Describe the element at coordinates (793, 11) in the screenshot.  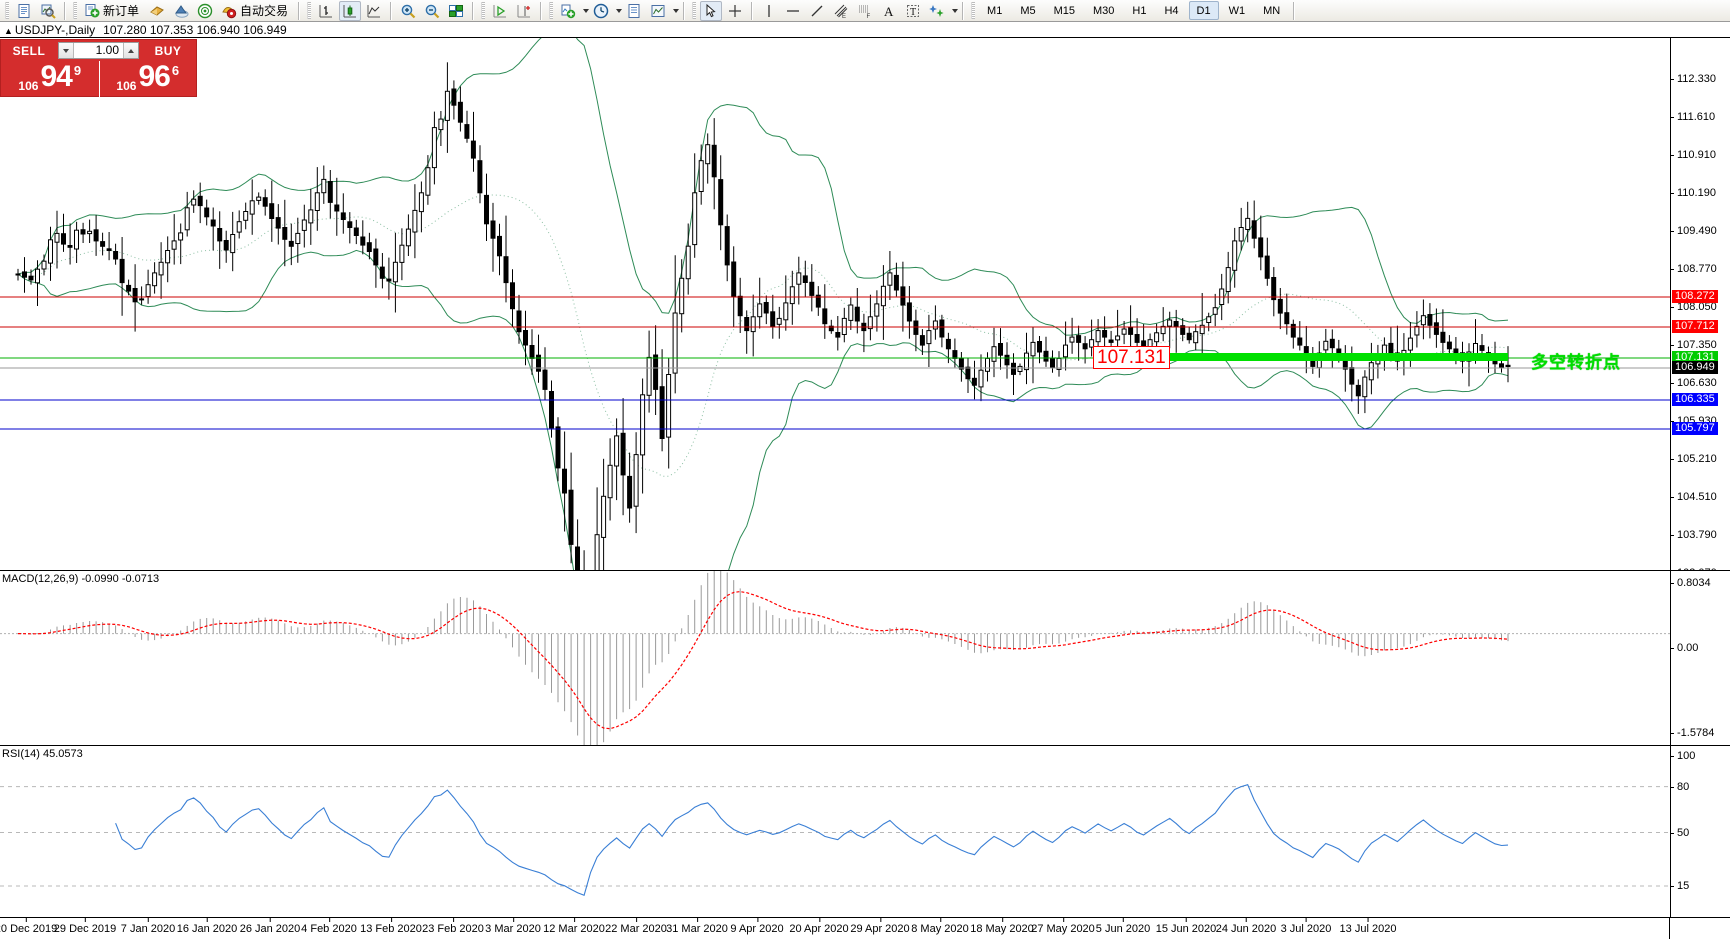
I see `horizontal-line-icon` at that location.